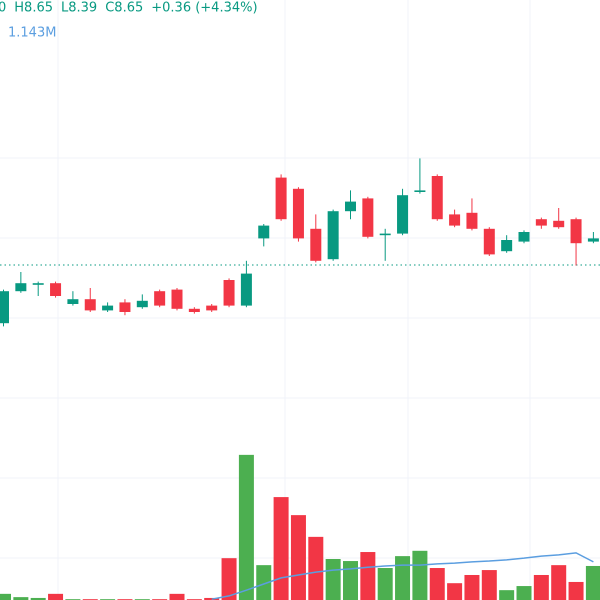 The image size is (600, 600). Describe the element at coordinates (124, 8) in the screenshot. I see `ohlc-label: C8.65` at that location.